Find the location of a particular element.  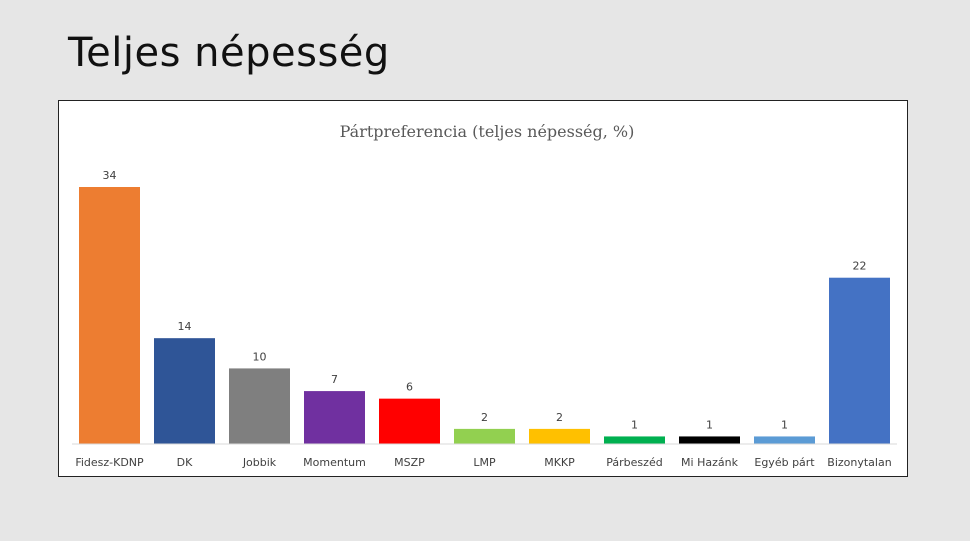

category-label: Mi Hazánk is located at coordinates (710, 462).